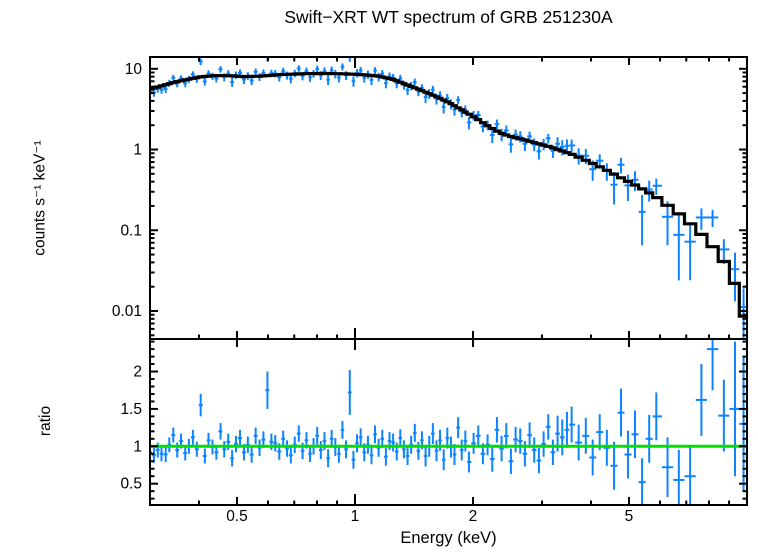  What do you see at coordinates (355, 516) in the screenshot?
I see `x-tick-label: 1` at bounding box center [355, 516].